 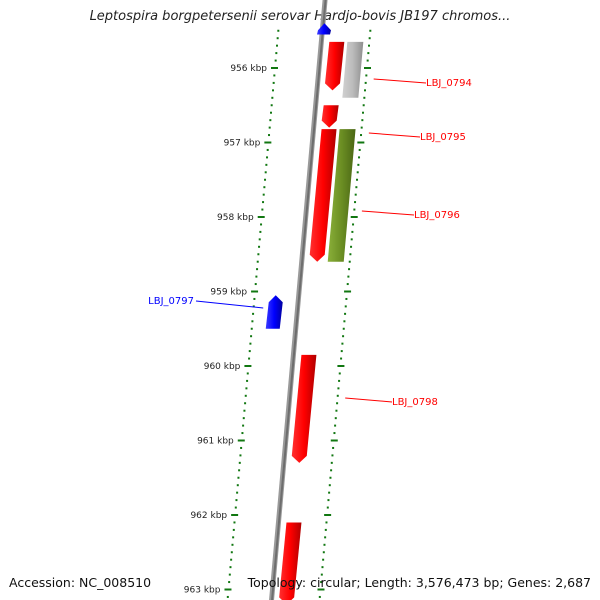 I want to click on tick-label-956: 956 kbp, so click(x=248, y=69).